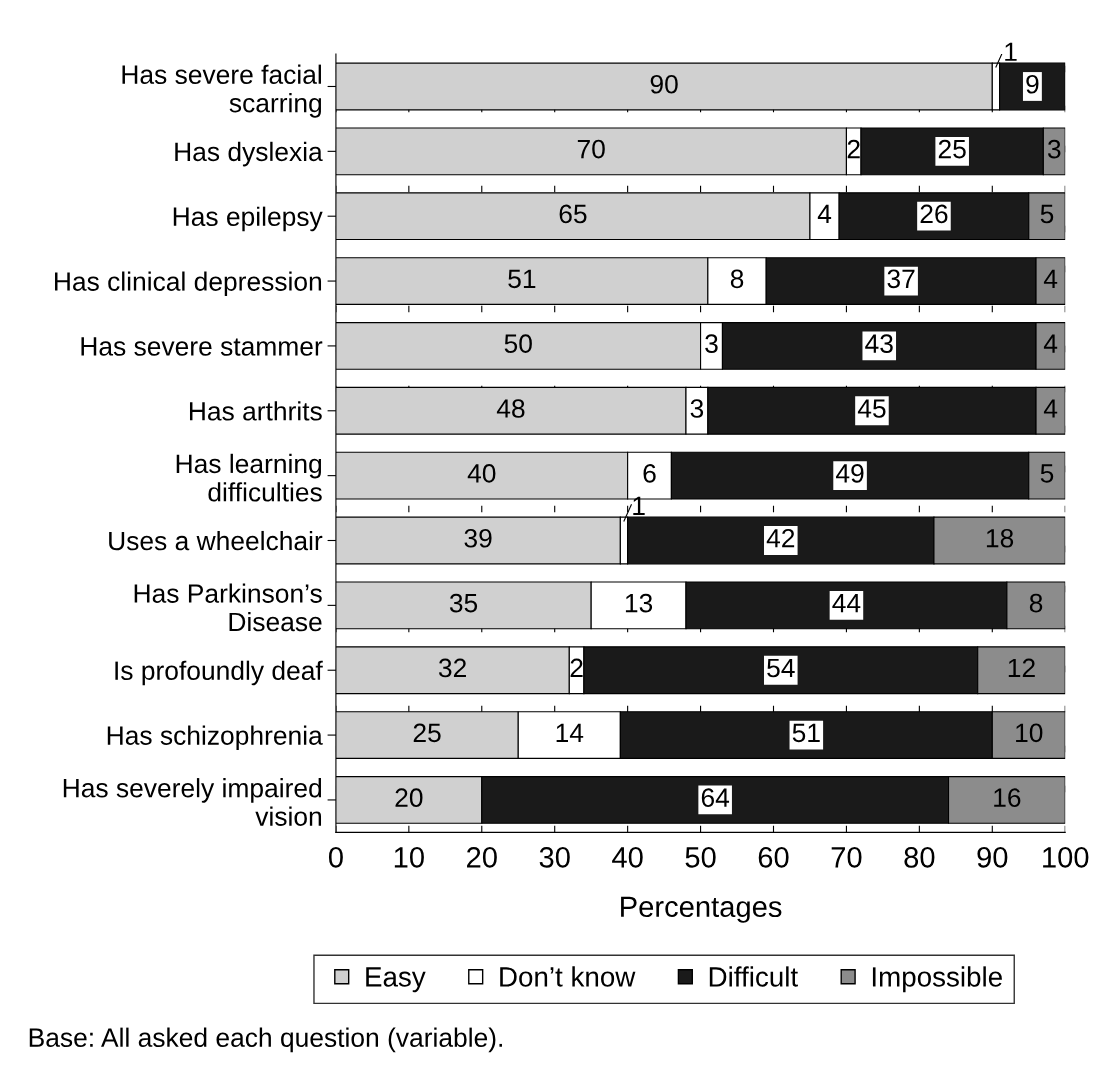 The image size is (1105, 1081). I want to click on y-tick-label: Has severe facial scarring, so click(222, 91).